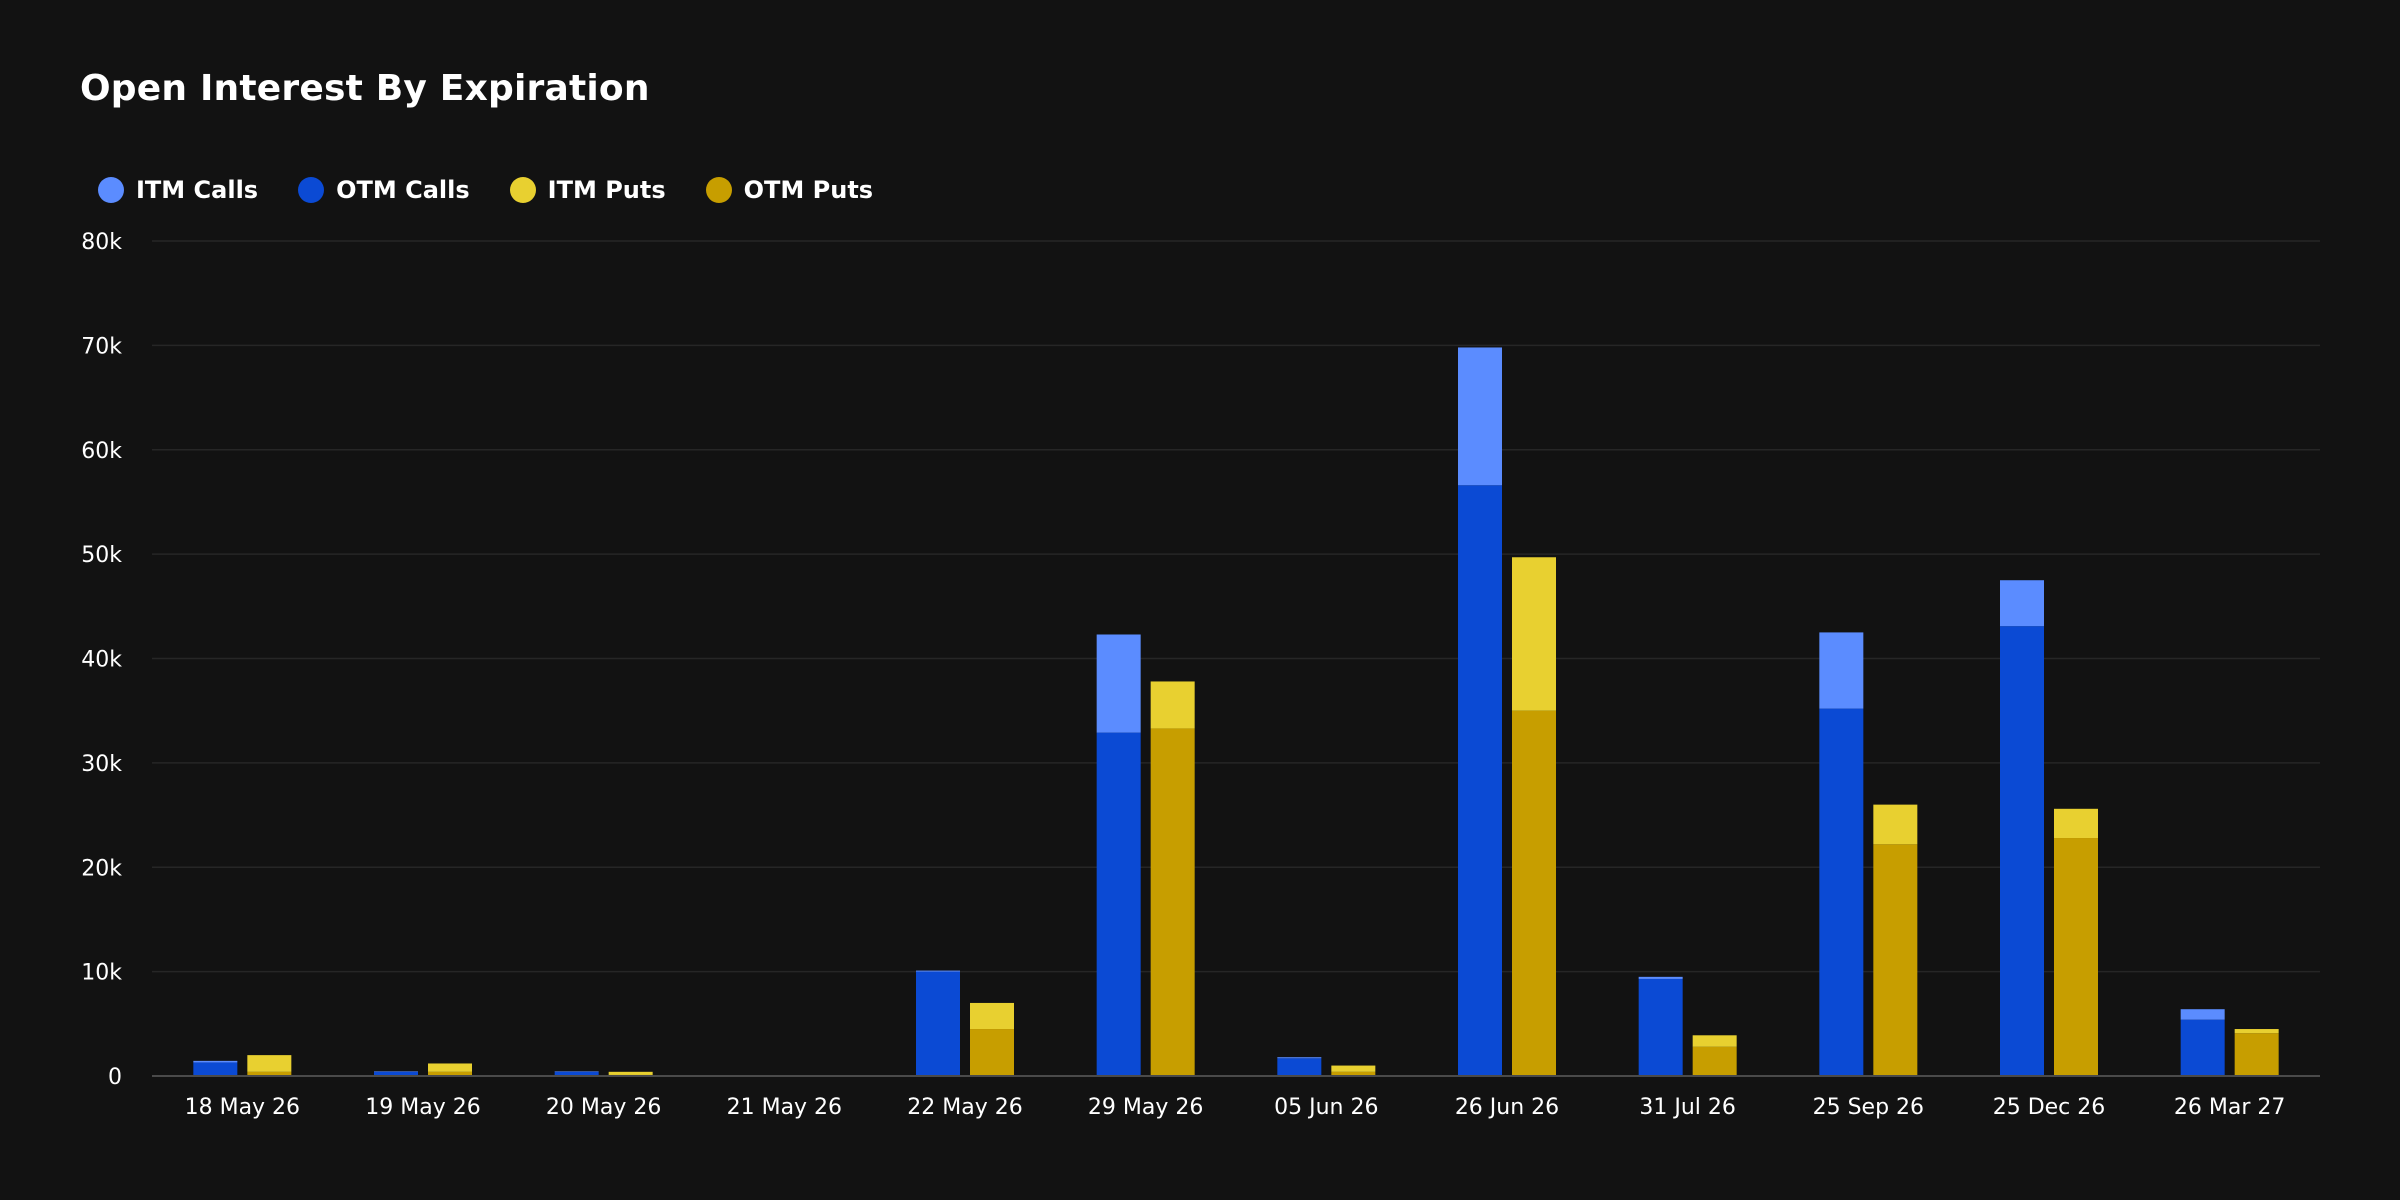  Describe the element at coordinates (784, 1107) in the screenshot. I see `x-tick-label-21-may-26: 21 May 26` at that location.